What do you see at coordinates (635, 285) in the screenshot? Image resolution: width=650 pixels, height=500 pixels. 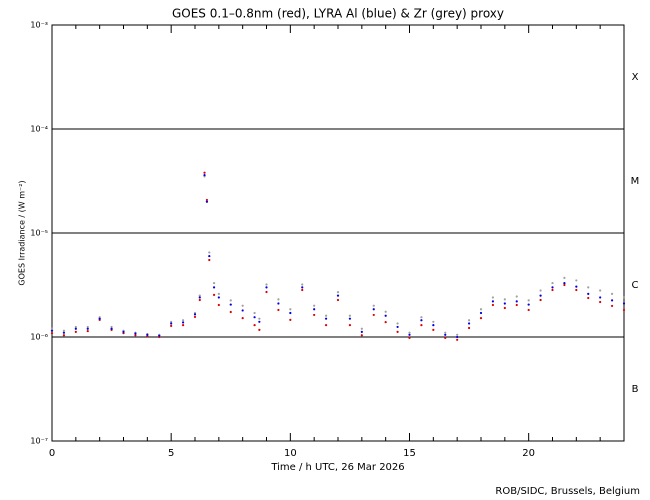 I see `class-label: C` at bounding box center [635, 285].